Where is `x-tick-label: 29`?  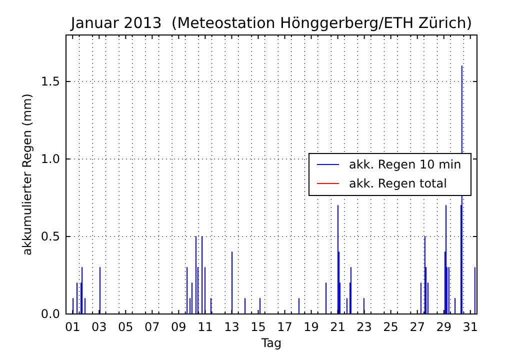 x-tick-label: 29 is located at coordinates (444, 327).